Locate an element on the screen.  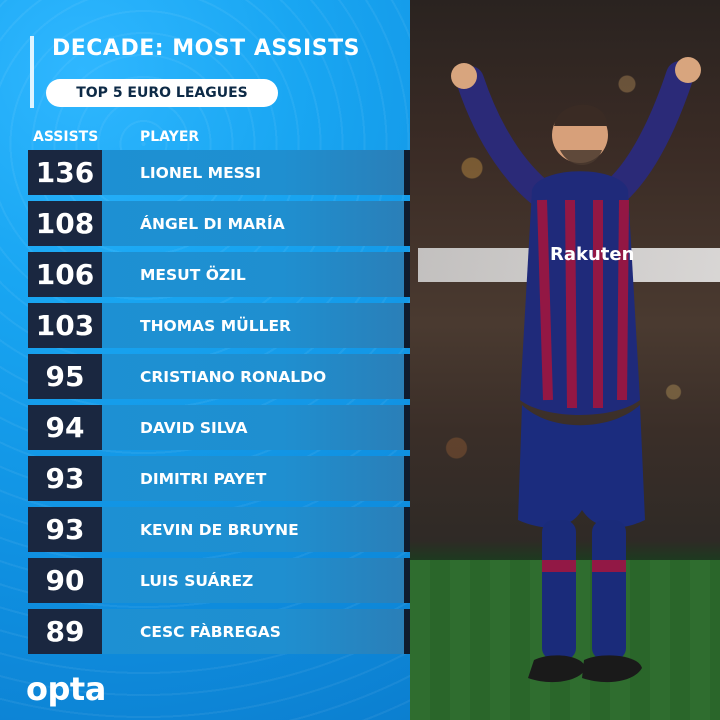
table-row: 95 CRISTIANO RONALDO is located at coordinates (219, 376).